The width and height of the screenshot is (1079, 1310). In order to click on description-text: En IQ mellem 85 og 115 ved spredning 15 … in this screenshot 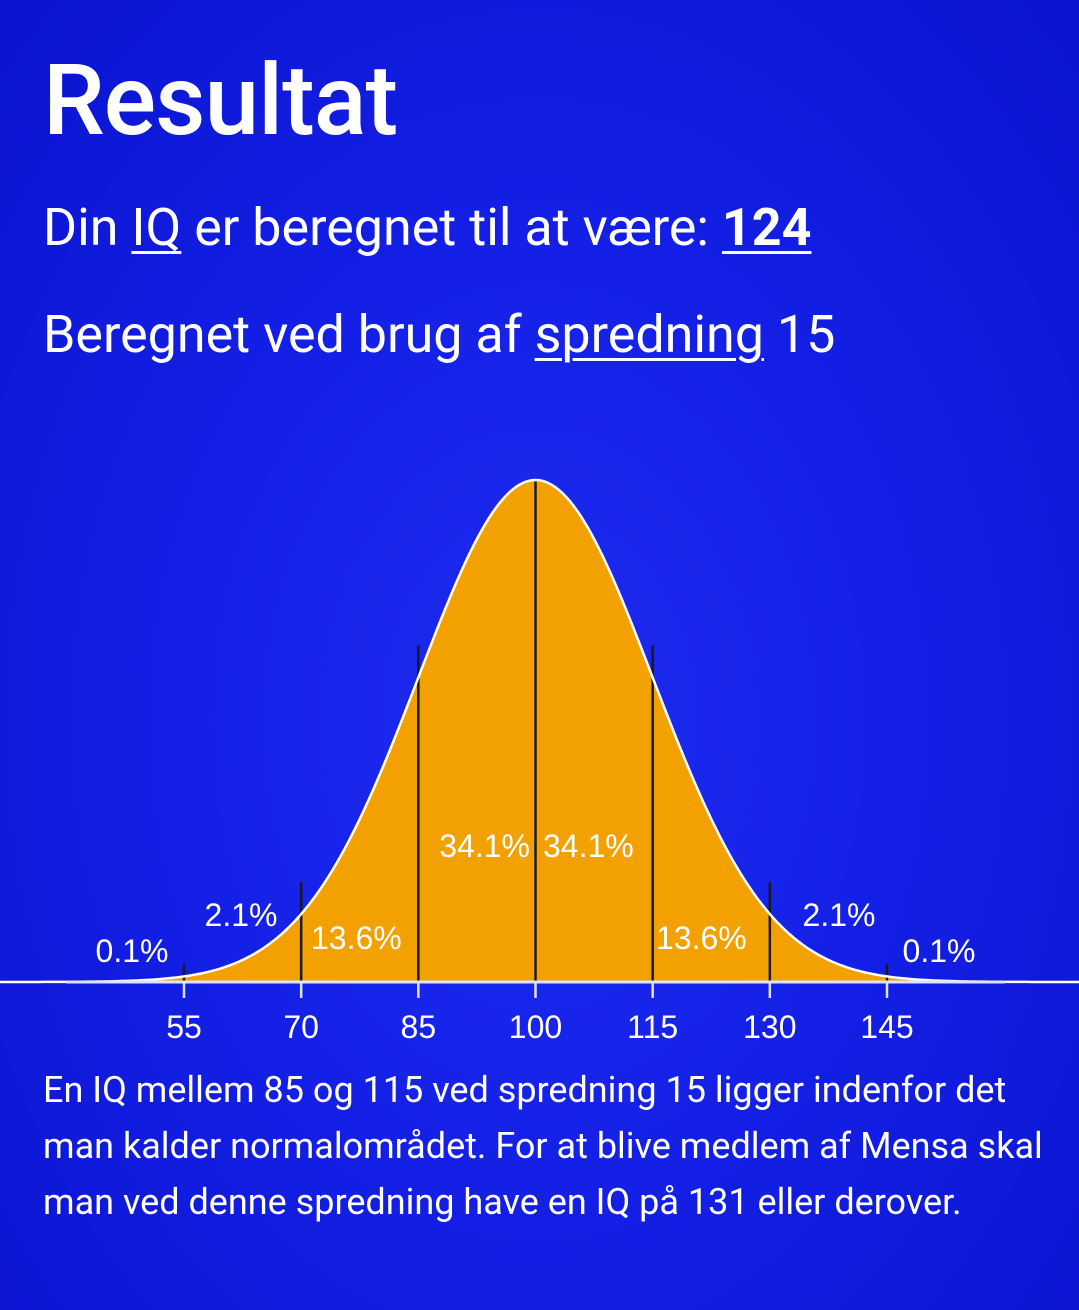, I will do `click(543, 1146)`.